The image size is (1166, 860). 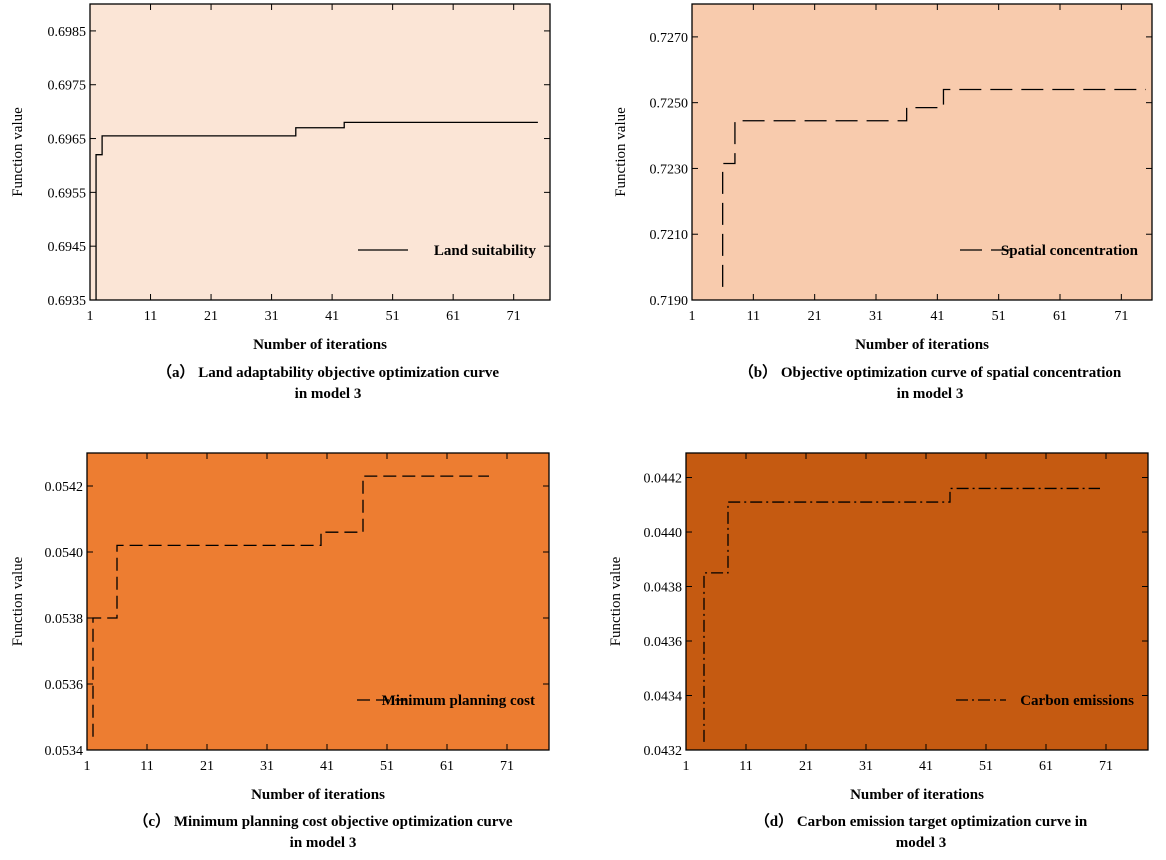 I want to click on y-tick-label: 0.6935, so click(x=67, y=301).